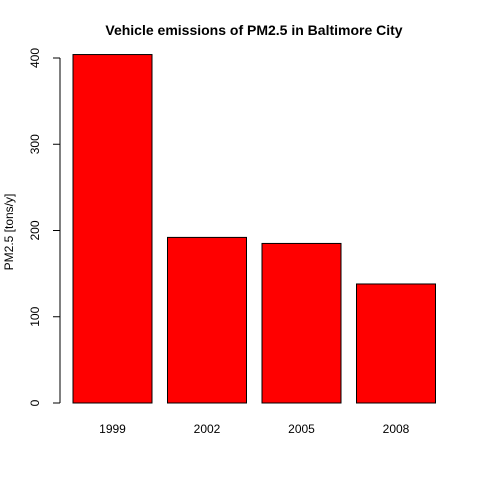  I want to click on bar-2002, so click(207, 320).